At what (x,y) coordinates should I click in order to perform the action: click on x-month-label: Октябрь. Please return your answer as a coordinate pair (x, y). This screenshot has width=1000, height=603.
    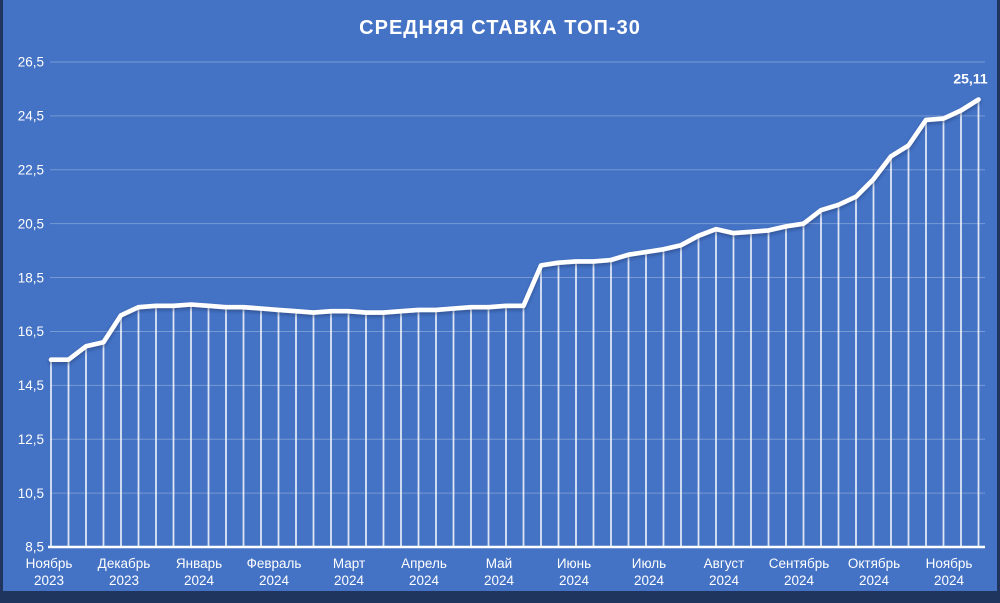
    Looking at the image, I should click on (874, 563).